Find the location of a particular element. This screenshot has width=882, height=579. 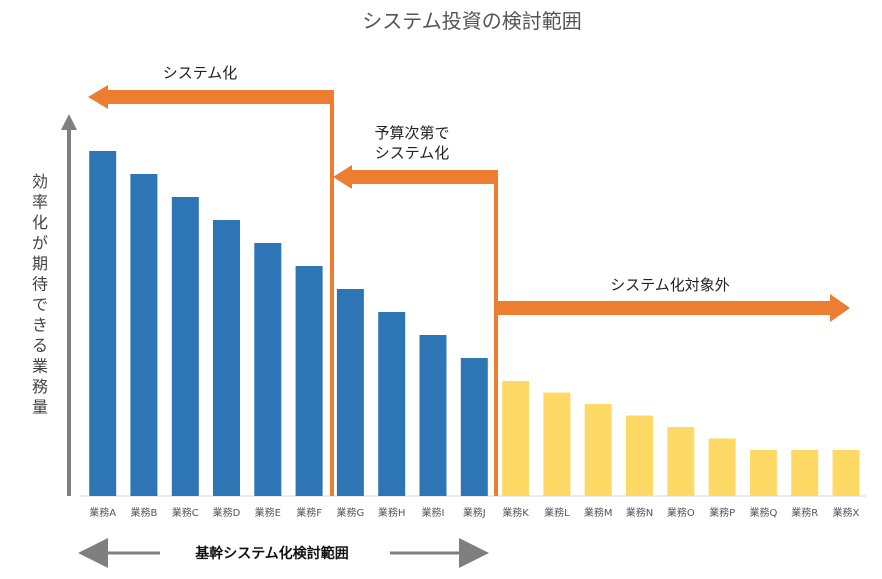

y-axis-label-char: 効 is located at coordinates (40, 181).